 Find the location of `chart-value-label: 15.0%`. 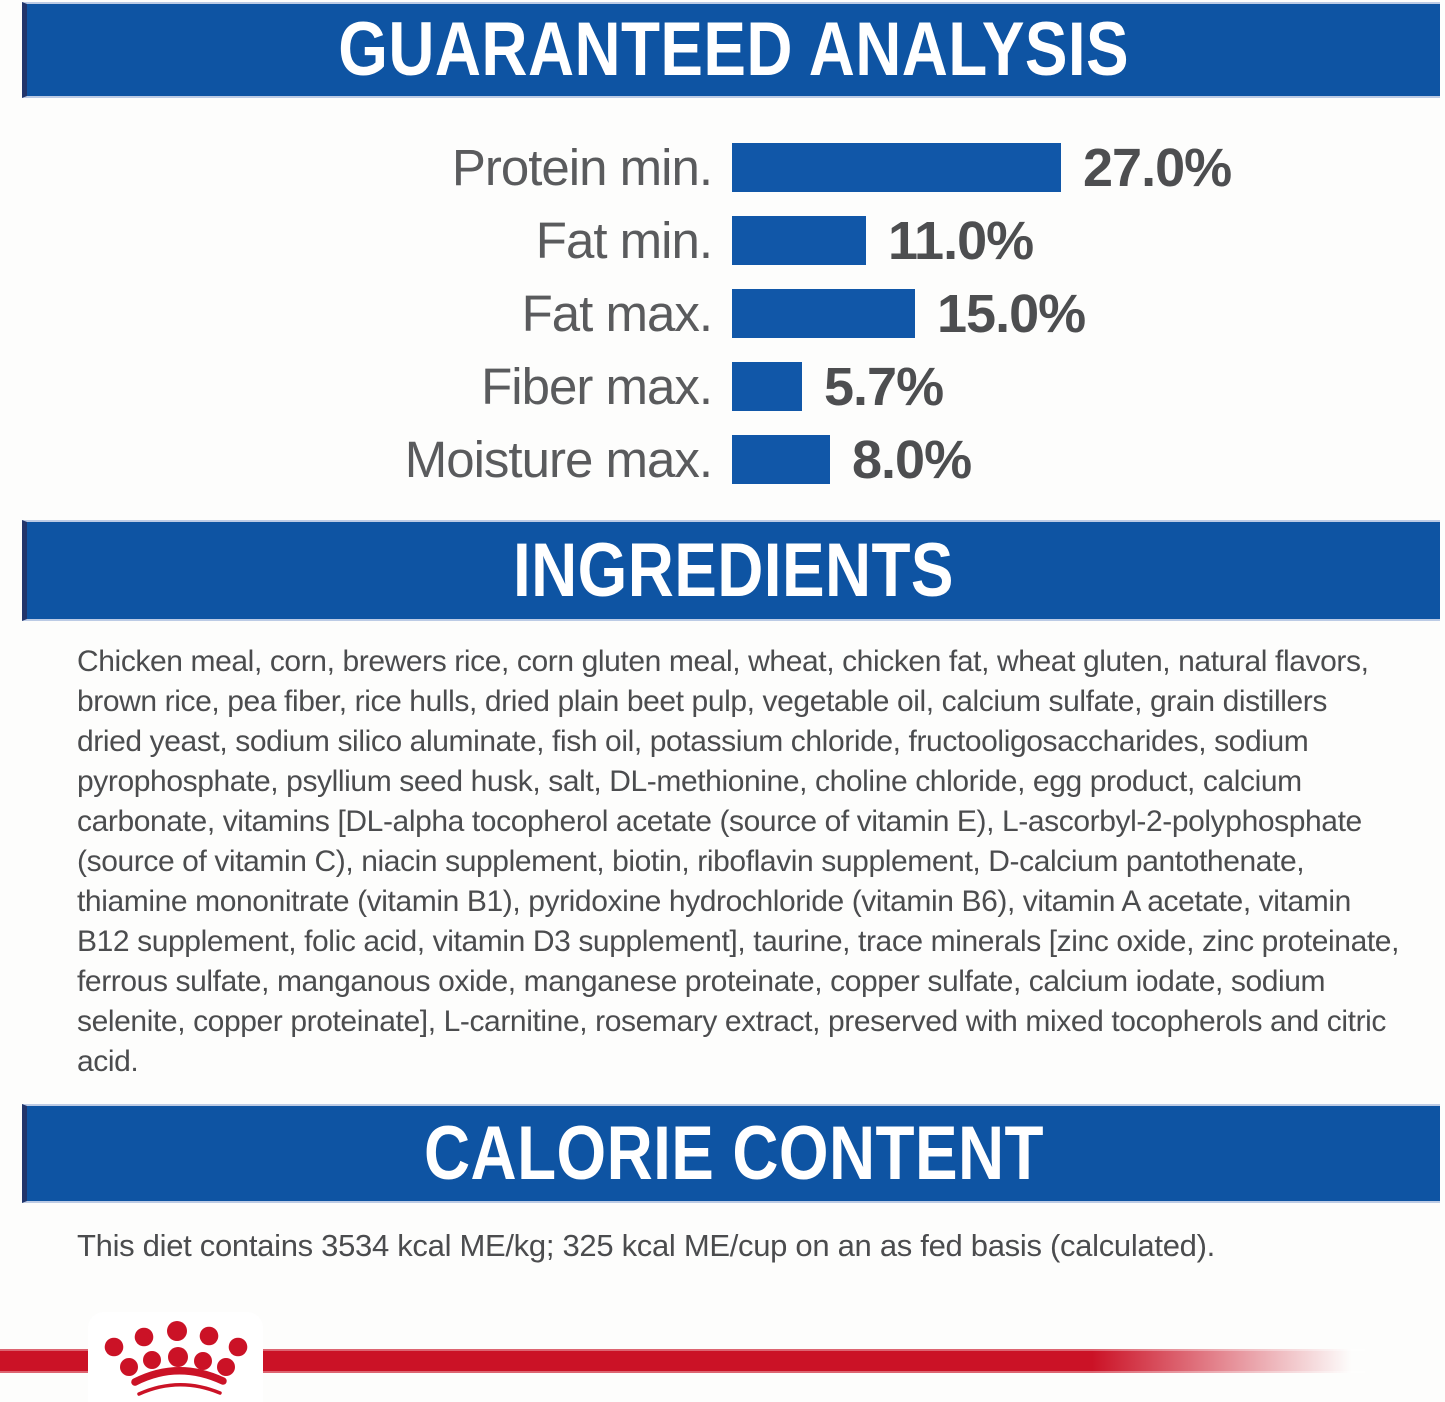

chart-value-label: 15.0% is located at coordinates (1011, 313).